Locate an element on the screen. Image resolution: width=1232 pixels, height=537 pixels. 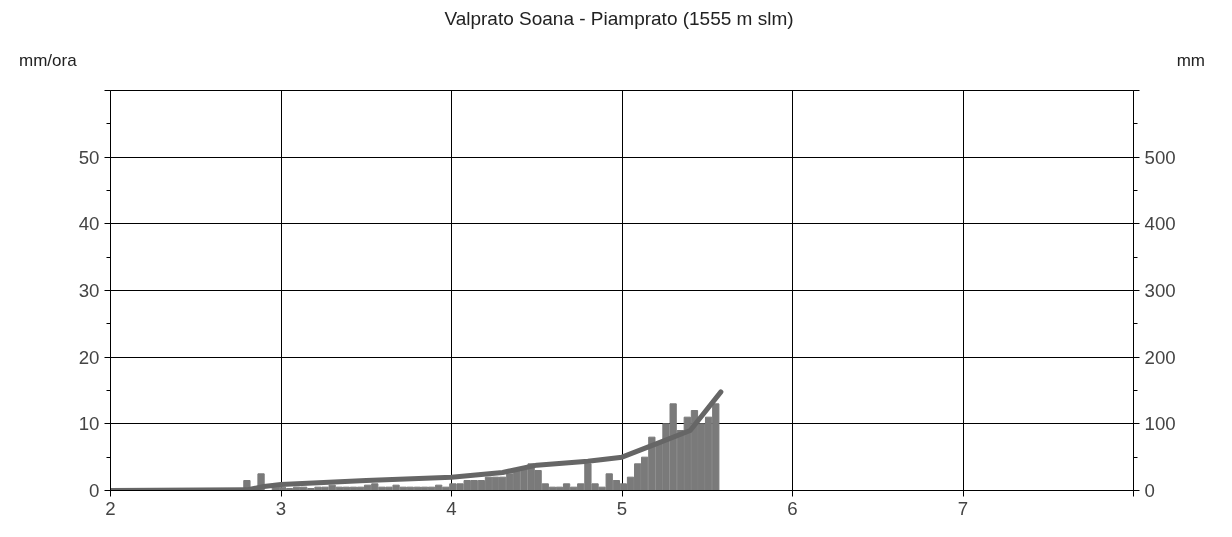
y-tick-label: 40 is located at coordinates (89, 224).